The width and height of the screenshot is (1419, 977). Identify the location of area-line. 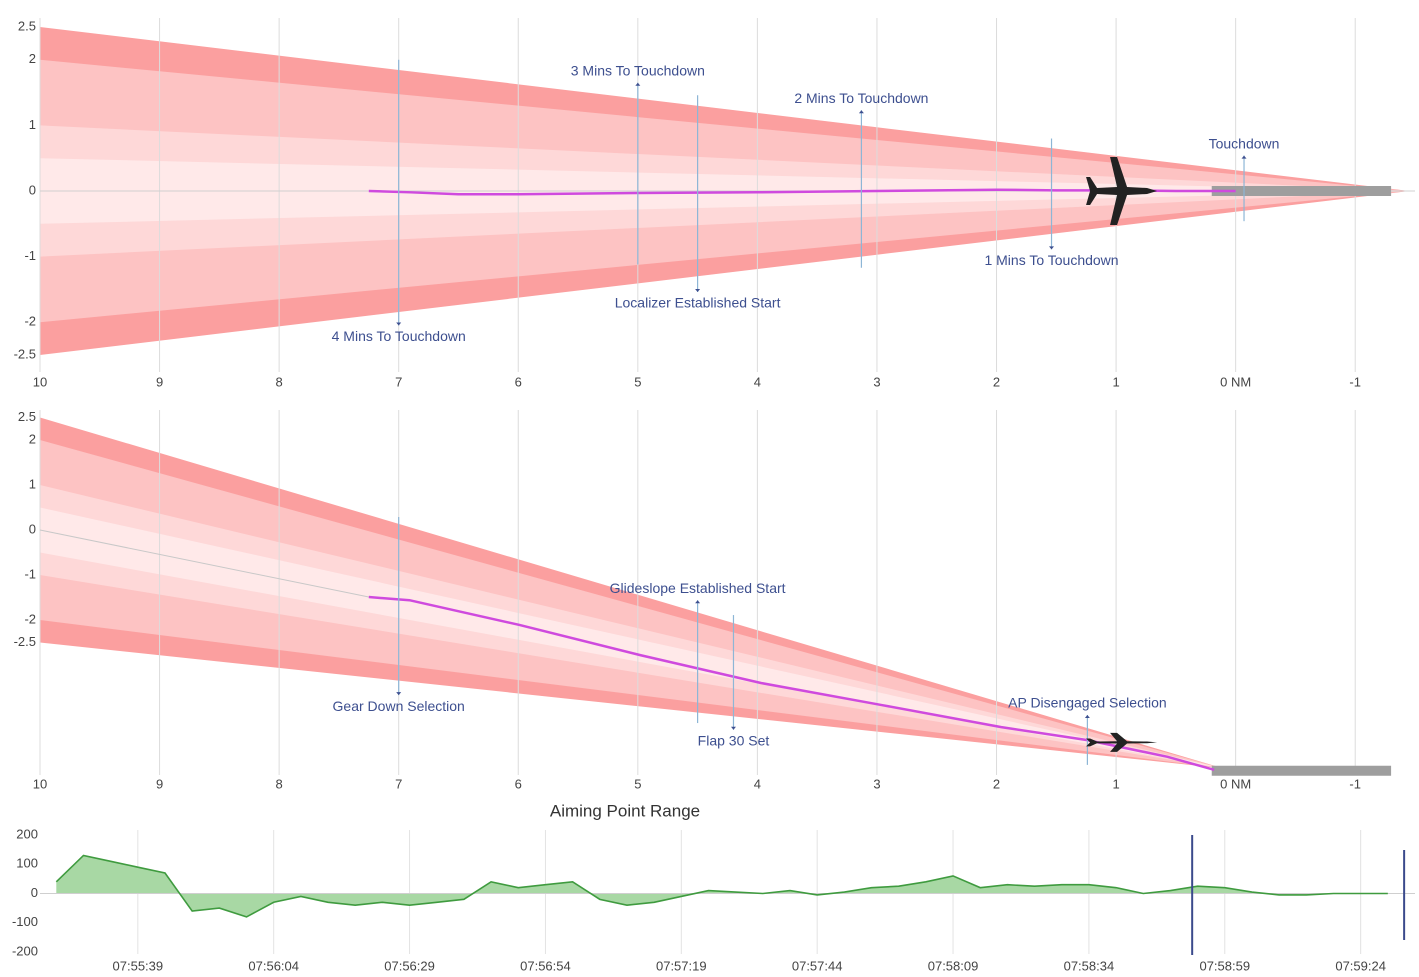
(721, 886).